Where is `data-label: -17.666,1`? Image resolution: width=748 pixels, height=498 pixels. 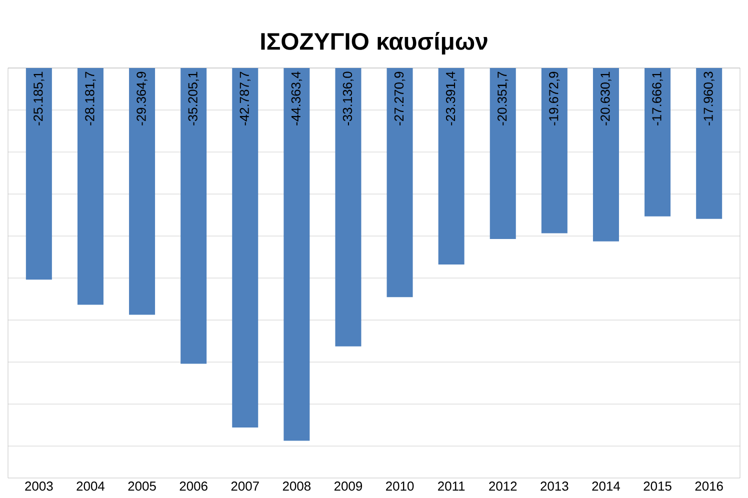
data-label: -17.666,1 is located at coordinates (657, 99).